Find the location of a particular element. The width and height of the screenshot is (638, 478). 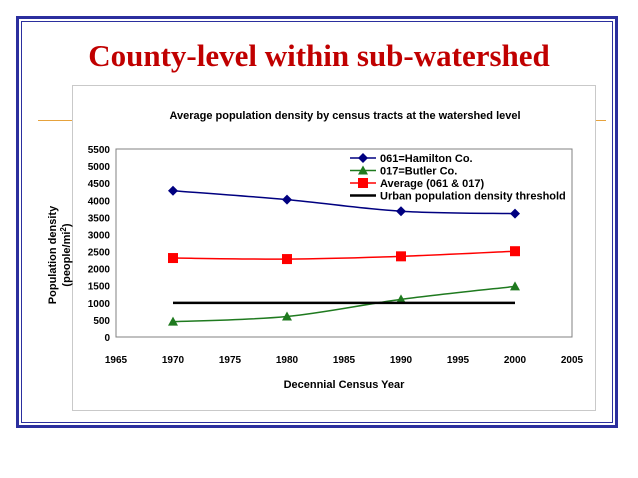

x-axis-ticks: 1965 1970 1975 1980 1985 1990 1995 2000 2005 is located at coordinates (344, 360).